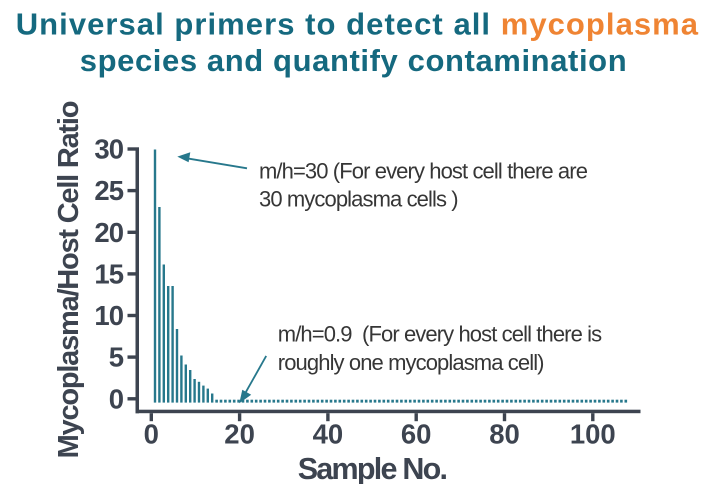  Describe the element at coordinates (372, 468) in the screenshot. I see `svg-text: Sample No.` at that location.